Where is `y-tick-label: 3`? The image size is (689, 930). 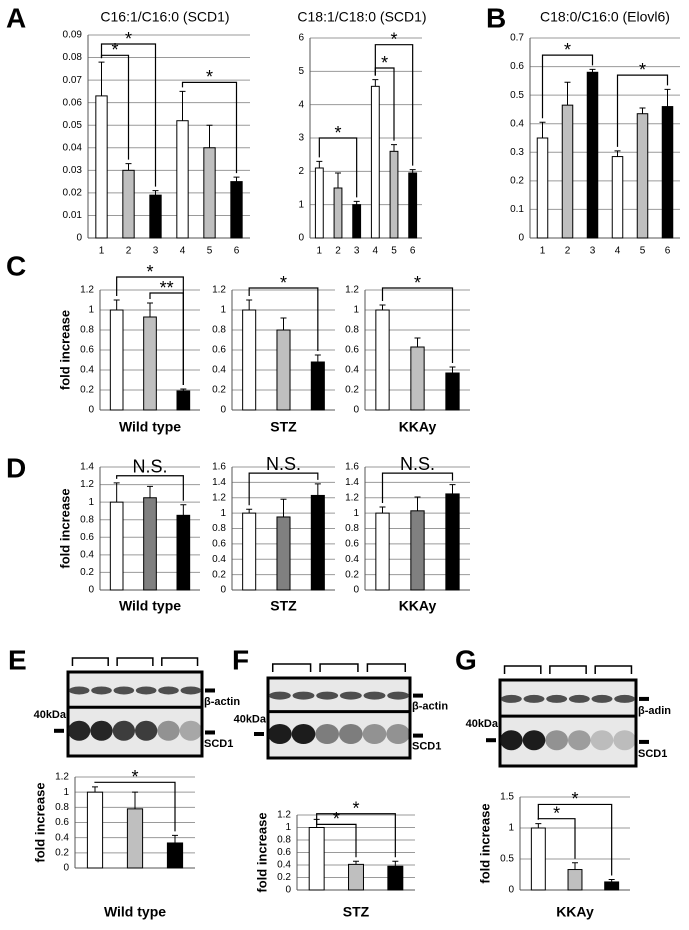
y-tick-label: 3 is located at coordinates (301, 138).